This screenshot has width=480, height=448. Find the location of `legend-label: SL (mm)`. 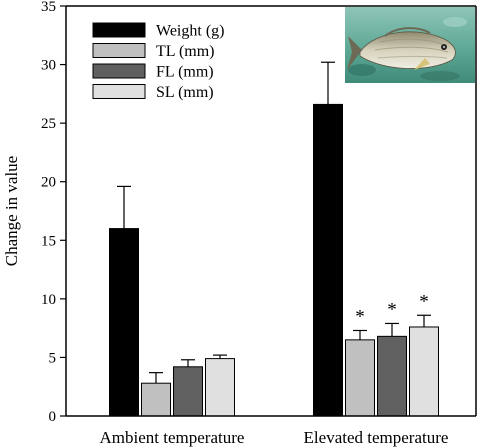

legend-label: SL (mm) is located at coordinates (185, 92).